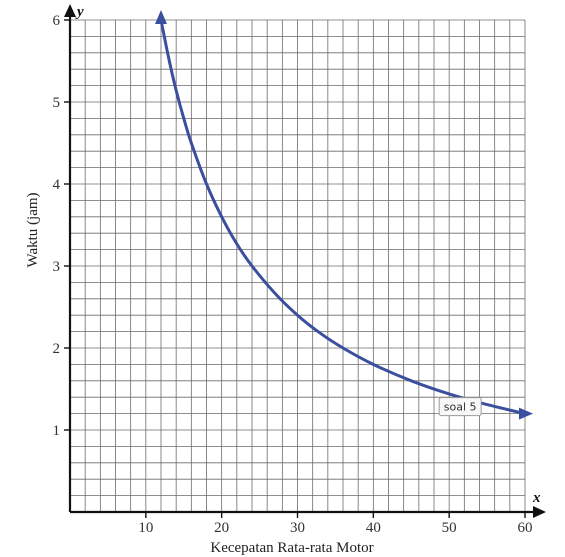  What do you see at coordinates (291, 548) in the screenshot?
I see `x-axis-title: Kecepatan Rata-rata Motor` at bounding box center [291, 548].